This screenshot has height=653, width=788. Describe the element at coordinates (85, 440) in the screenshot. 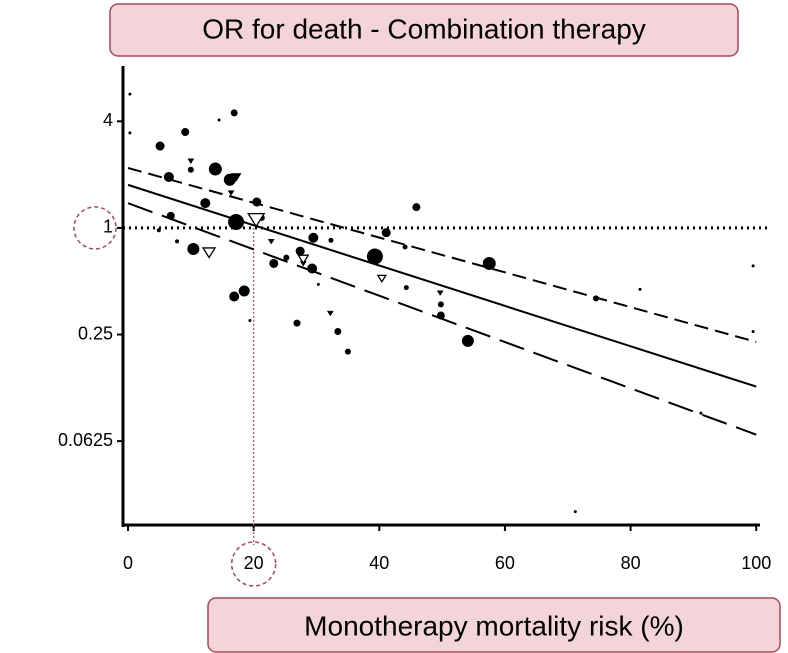

I see `y-tick-label: 0.0625` at that location.